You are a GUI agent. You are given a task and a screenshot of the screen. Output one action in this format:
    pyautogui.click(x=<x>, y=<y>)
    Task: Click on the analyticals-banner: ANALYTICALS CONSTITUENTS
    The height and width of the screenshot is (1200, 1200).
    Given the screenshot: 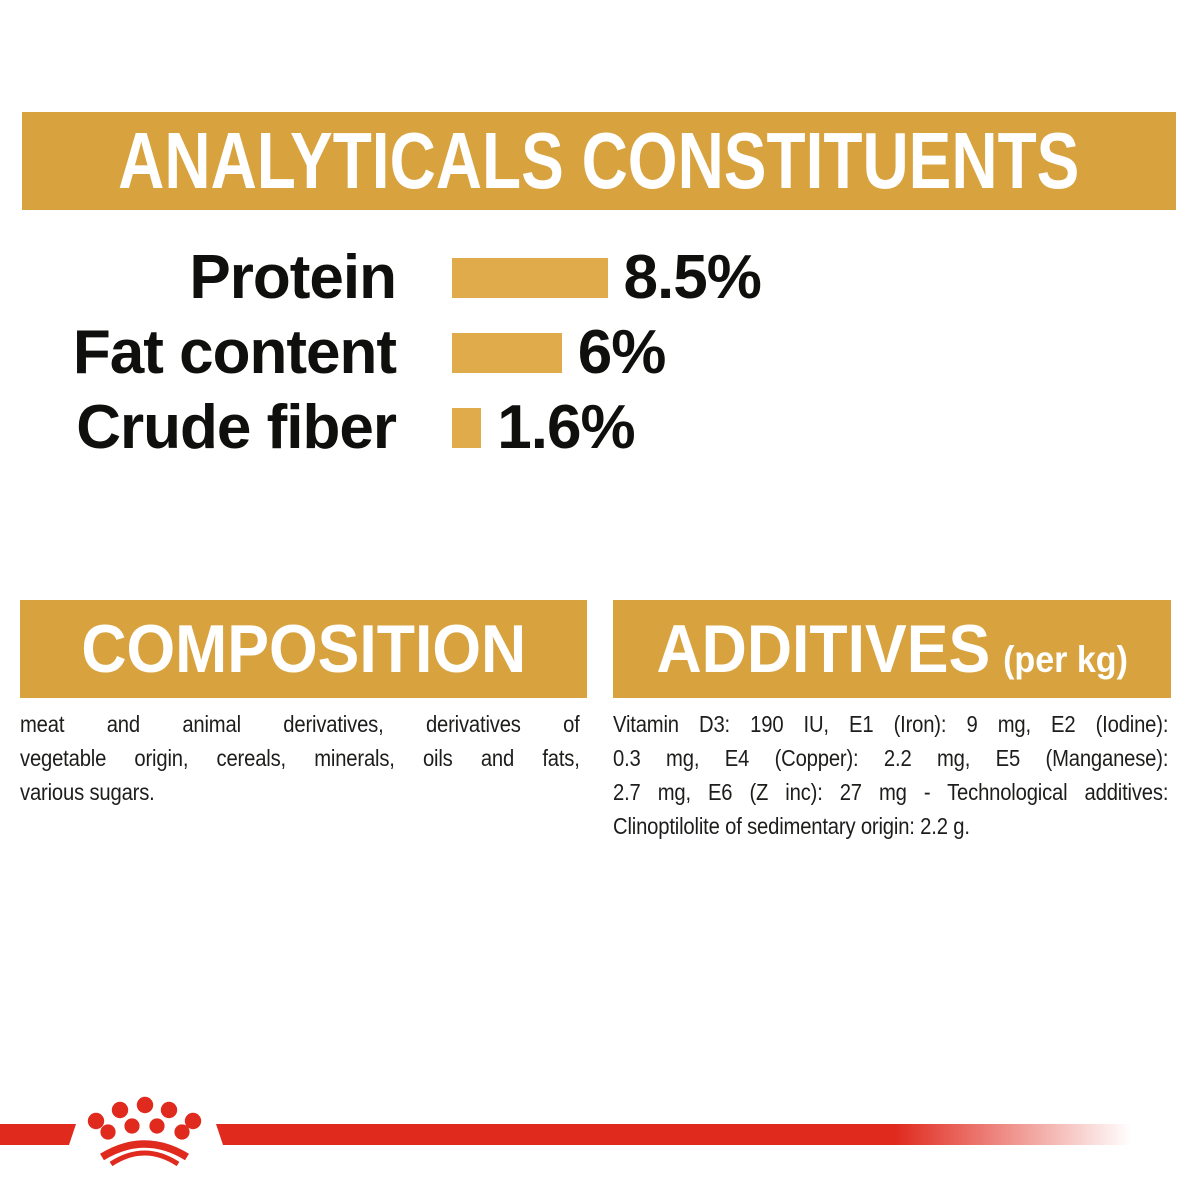 What is the action you would take?
    pyautogui.click(x=599, y=161)
    